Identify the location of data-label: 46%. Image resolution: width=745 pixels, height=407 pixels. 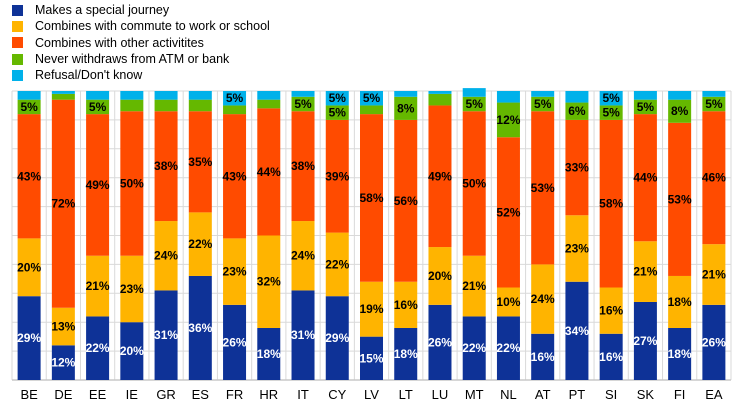
(714, 178).